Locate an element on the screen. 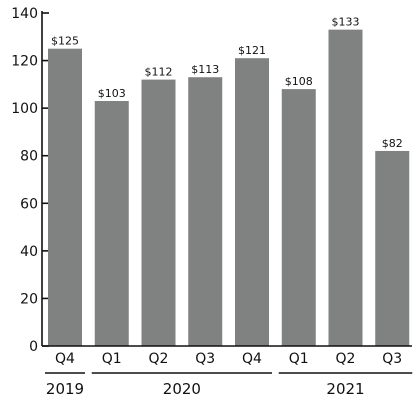  y-tick-label: 80 is located at coordinates (29, 157).